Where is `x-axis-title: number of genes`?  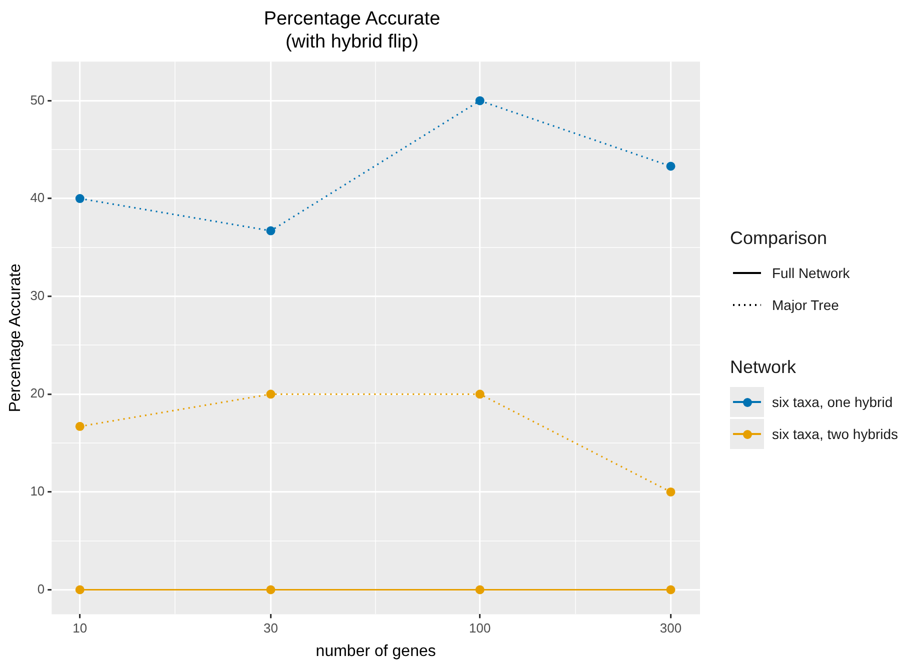 x-axis-title: number of genes is located at coordinates (376, 651).